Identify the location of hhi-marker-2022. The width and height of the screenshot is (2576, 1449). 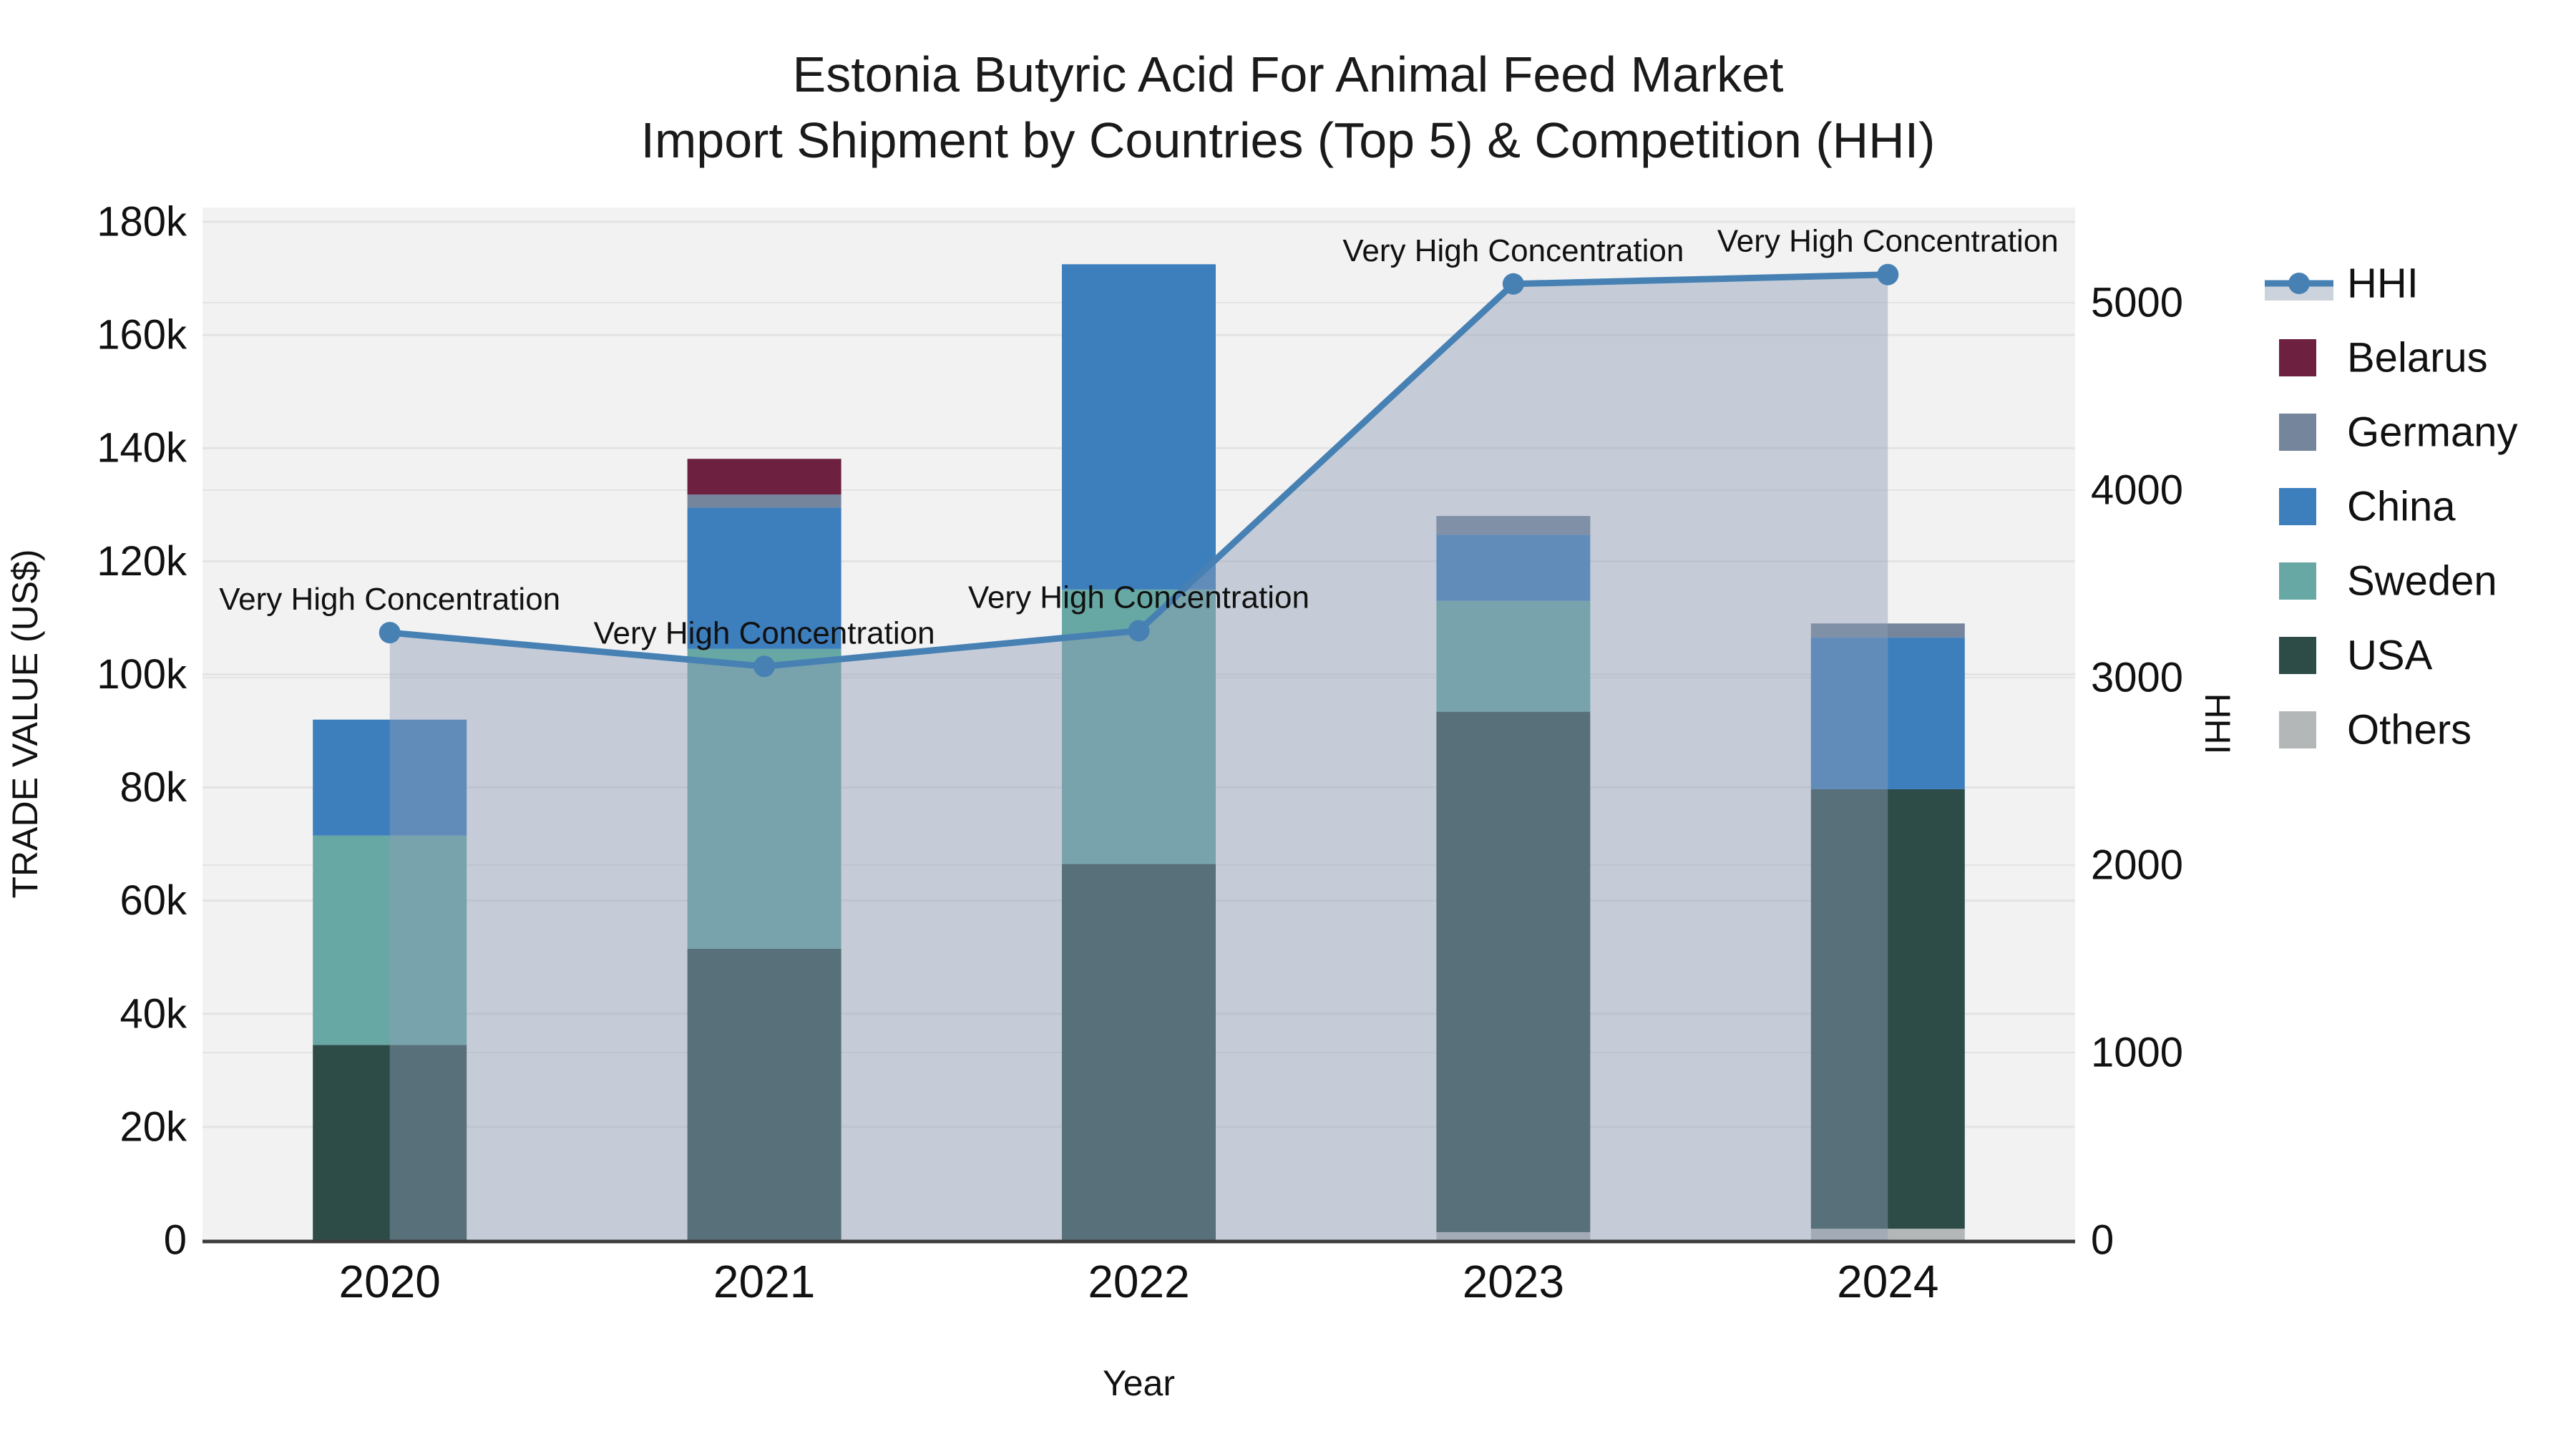
(1139, 631).